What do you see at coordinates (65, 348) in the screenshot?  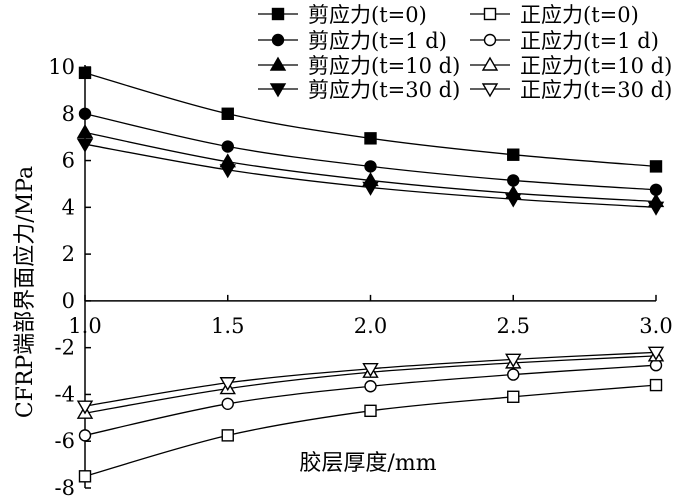 I see `y-tick-label: -2` at bounding box center [65, 348].